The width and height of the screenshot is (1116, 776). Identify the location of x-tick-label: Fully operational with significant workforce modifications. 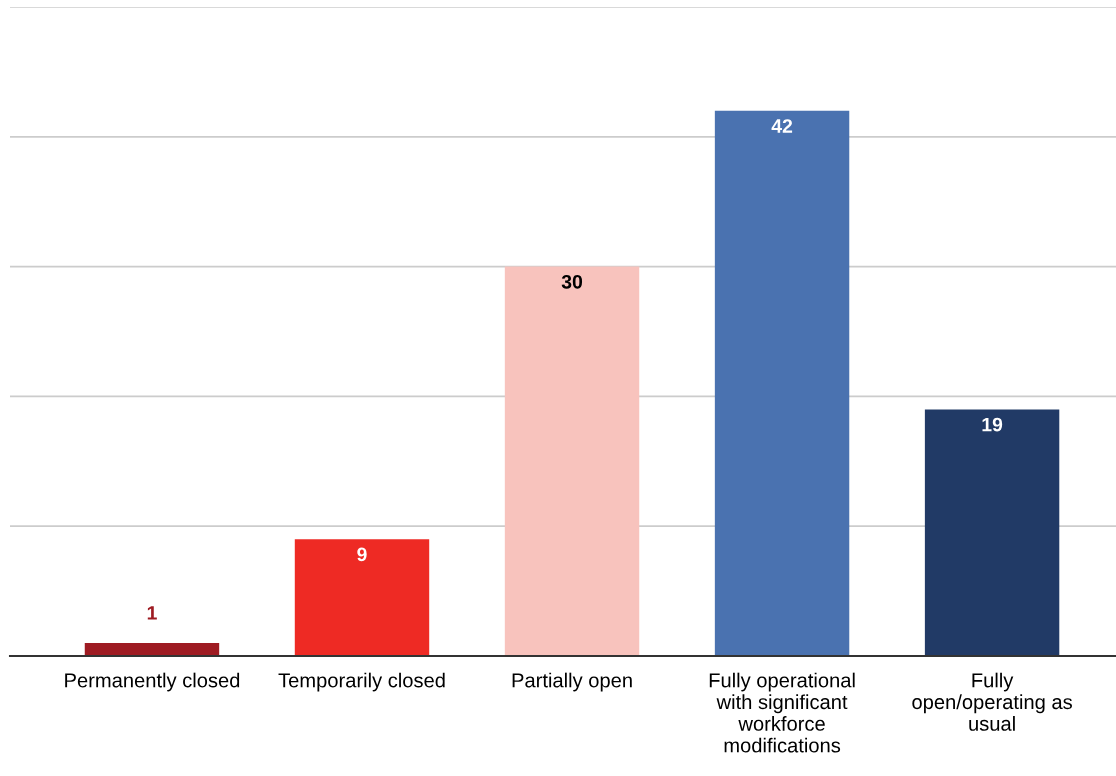
(782, 712).